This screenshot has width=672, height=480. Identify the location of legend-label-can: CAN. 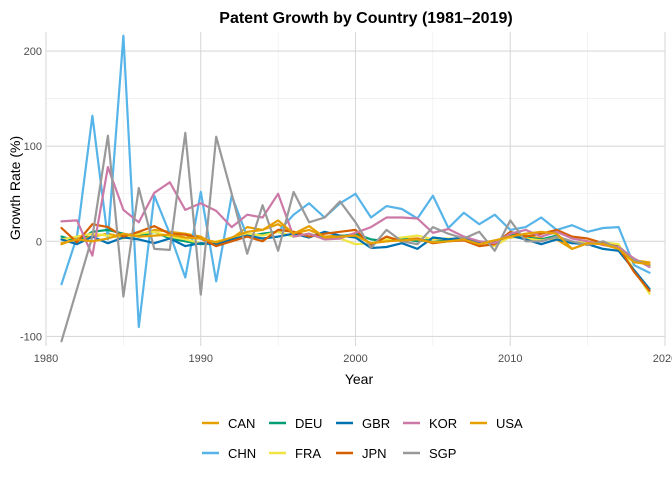
(241, 423).